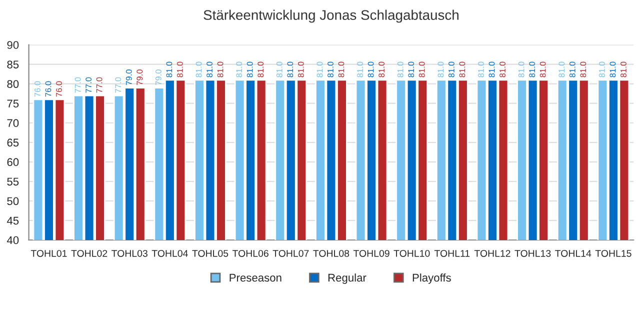  I want to click on y-tick-label: 60, so click(13, 162).